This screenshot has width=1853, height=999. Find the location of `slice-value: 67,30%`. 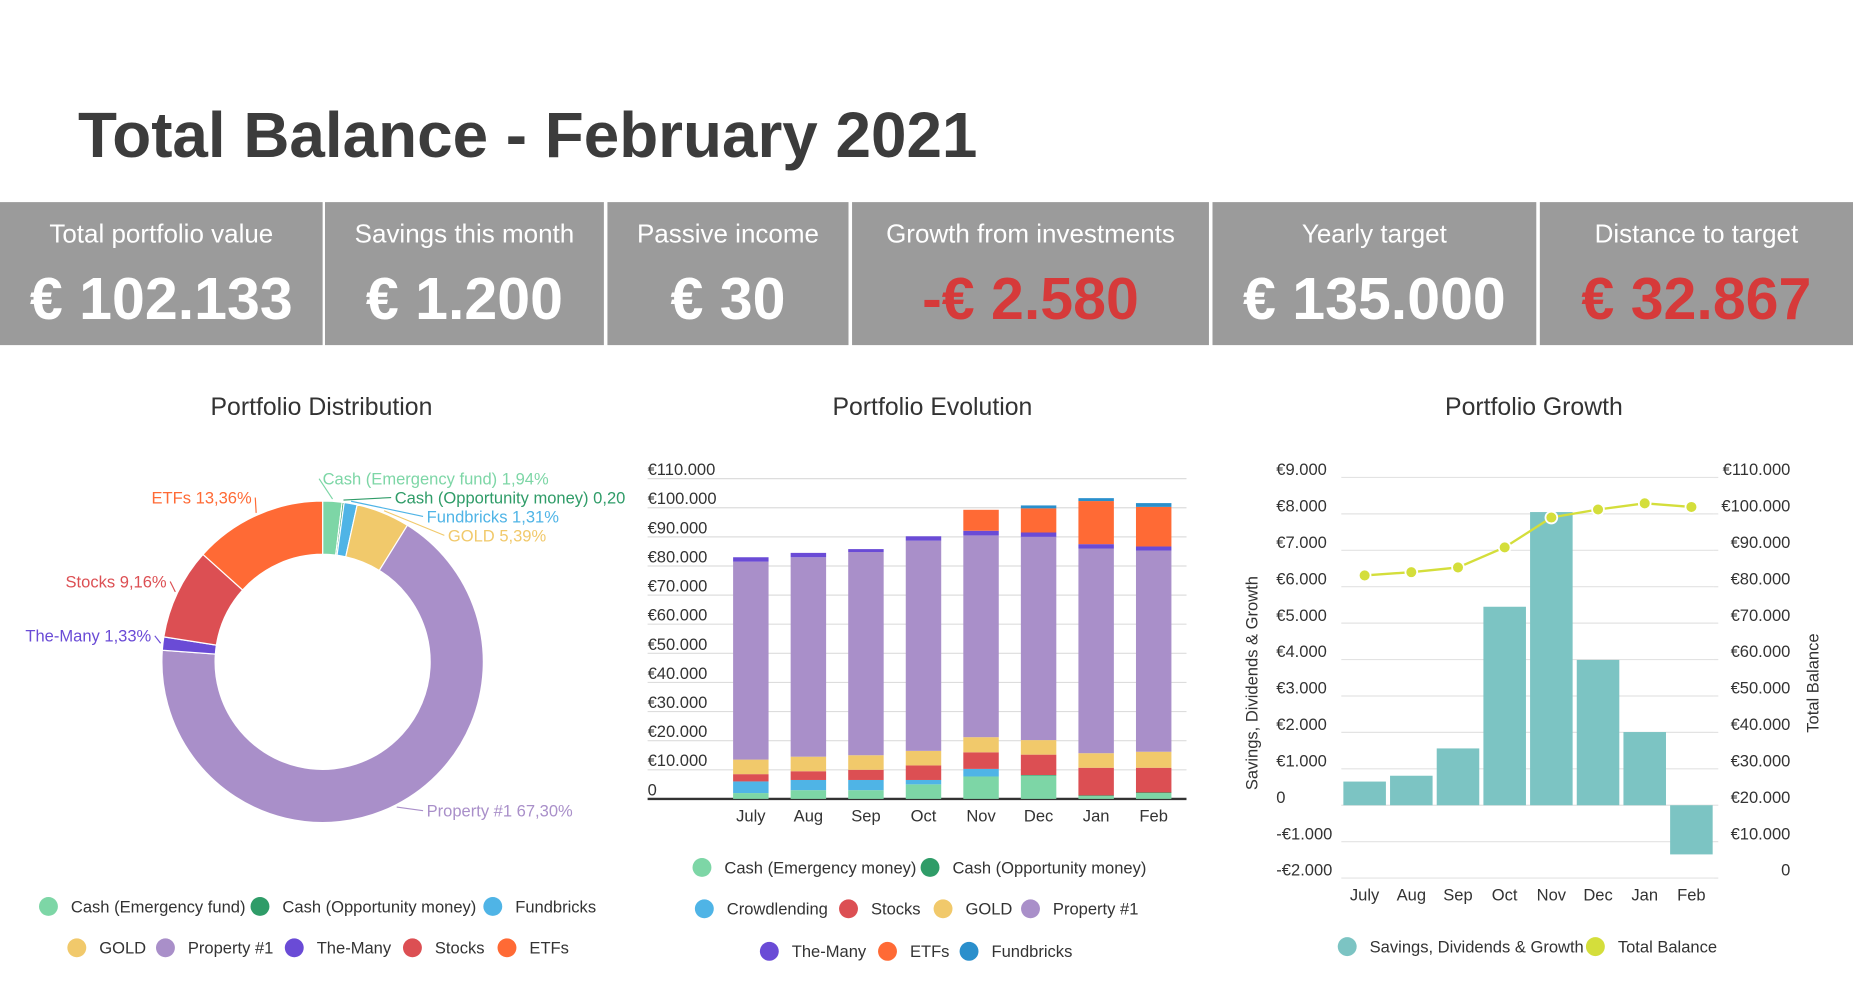

slice-value: 67,30% is located at coordinates (545, 811).